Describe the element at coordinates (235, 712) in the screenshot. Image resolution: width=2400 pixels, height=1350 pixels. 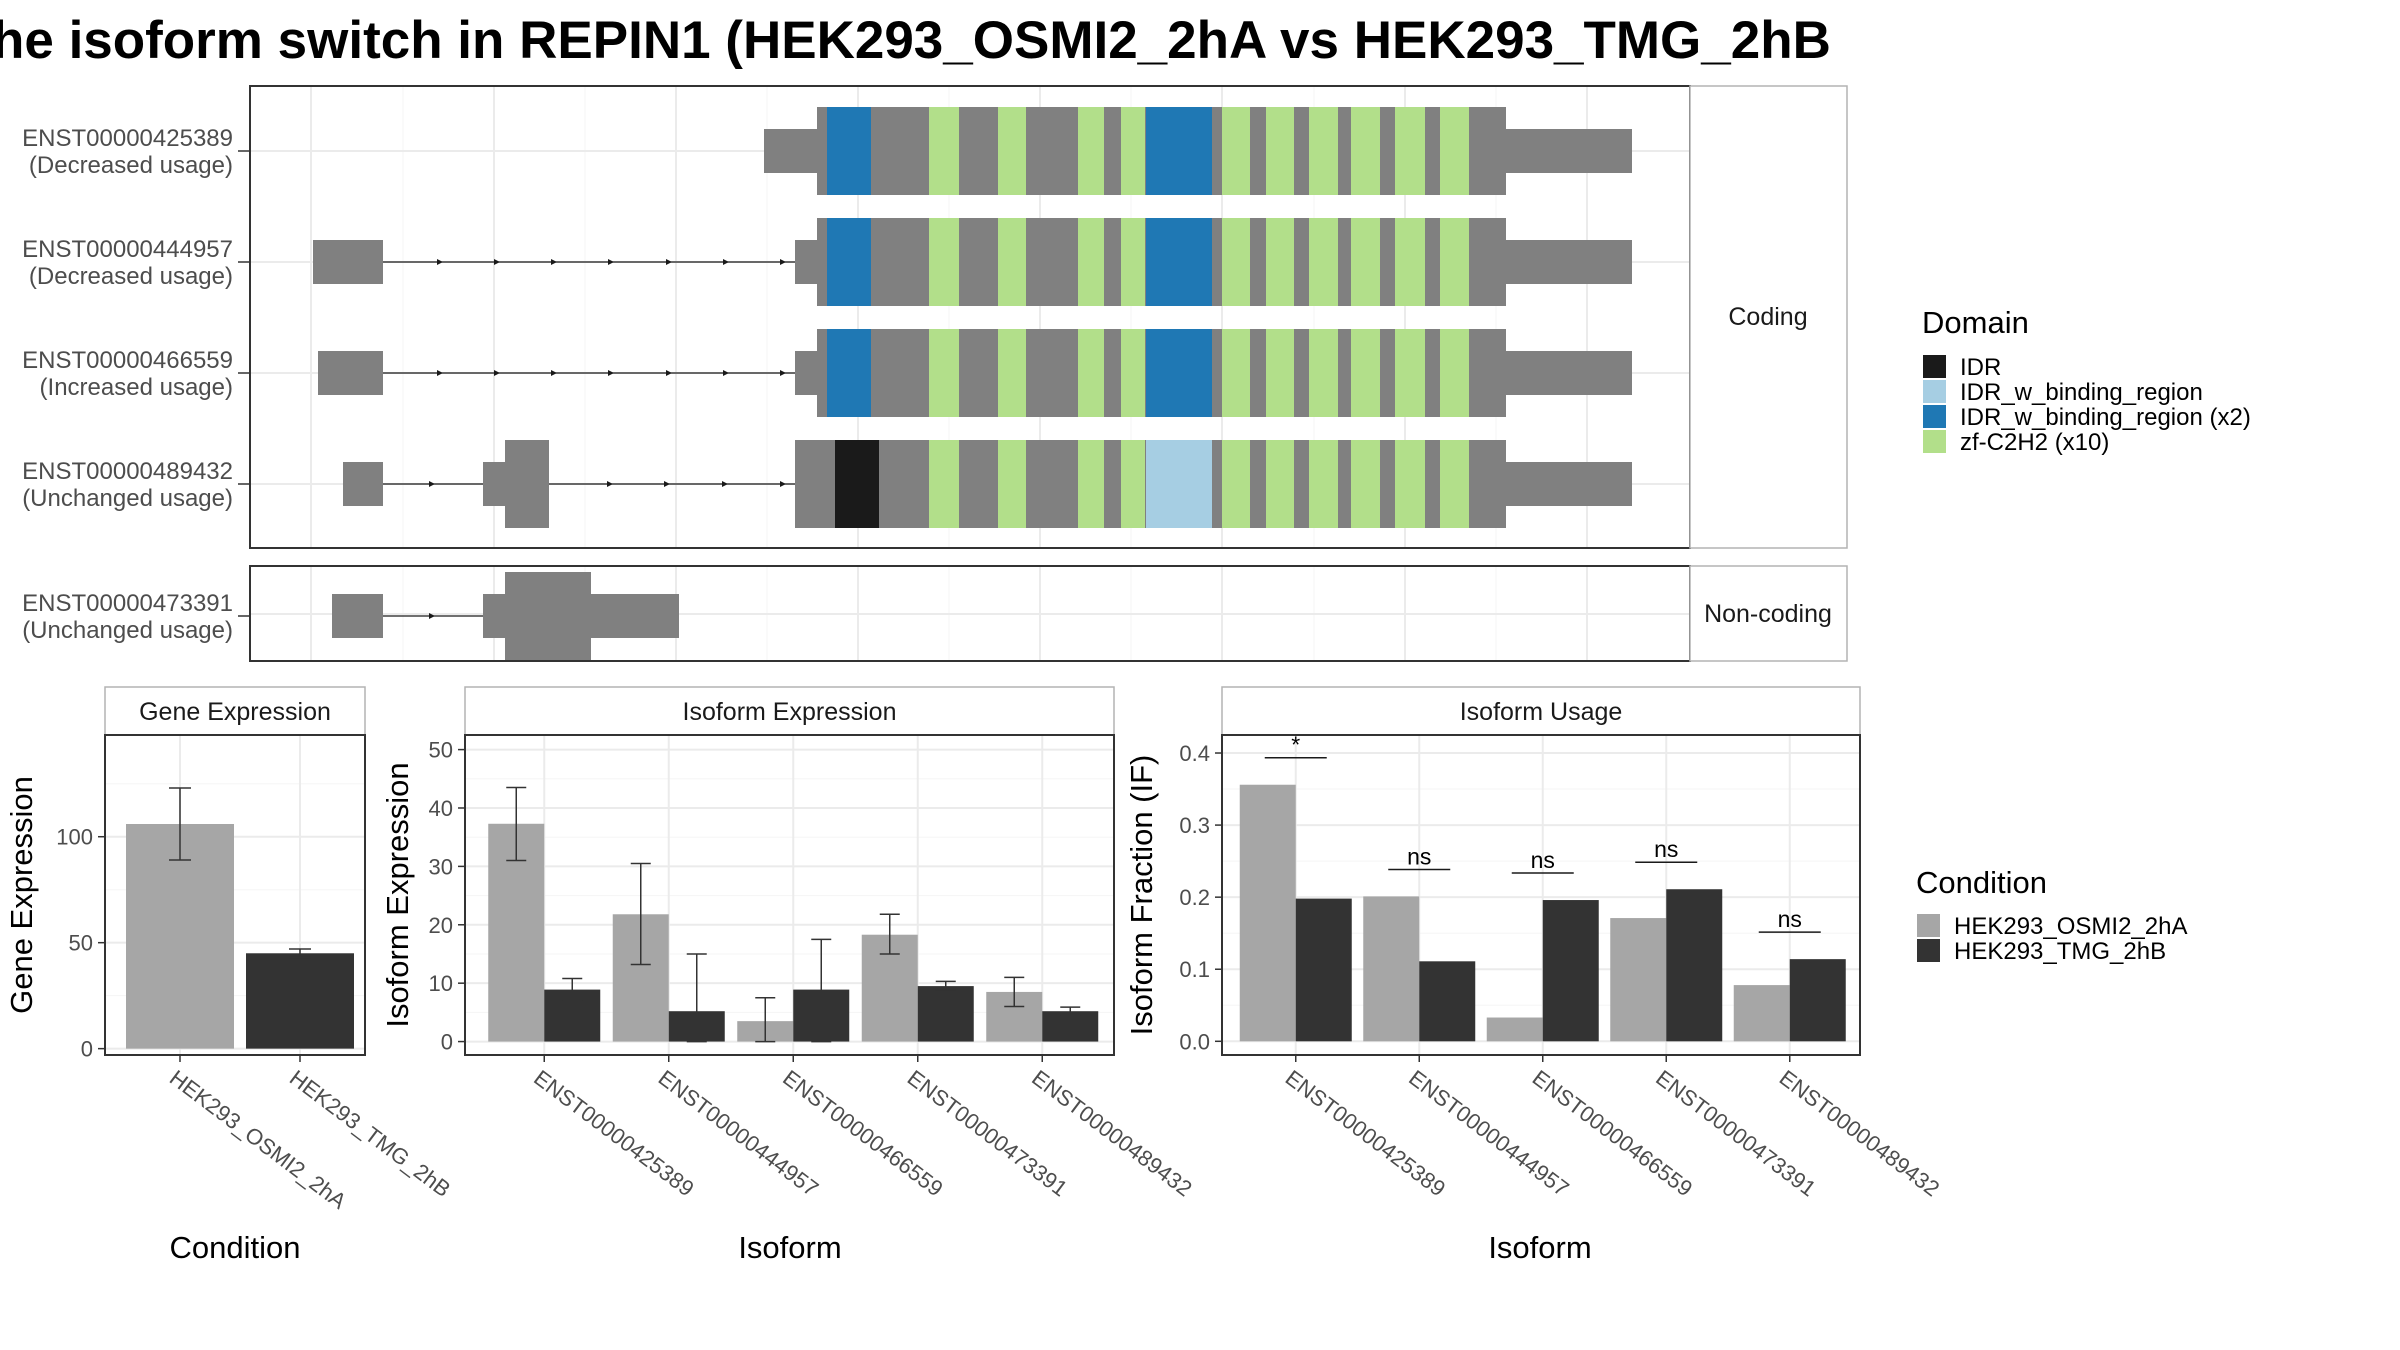
I see `panel-title: Gene Expression` at that location.